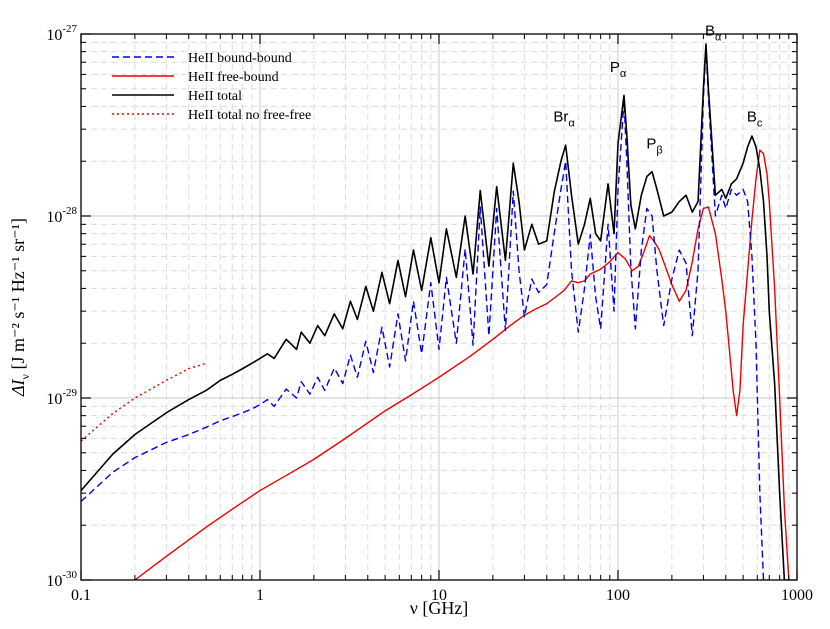 This screenshot has width=830, height=629. I want to click on x-tick-label: 10, so click(439, 595).